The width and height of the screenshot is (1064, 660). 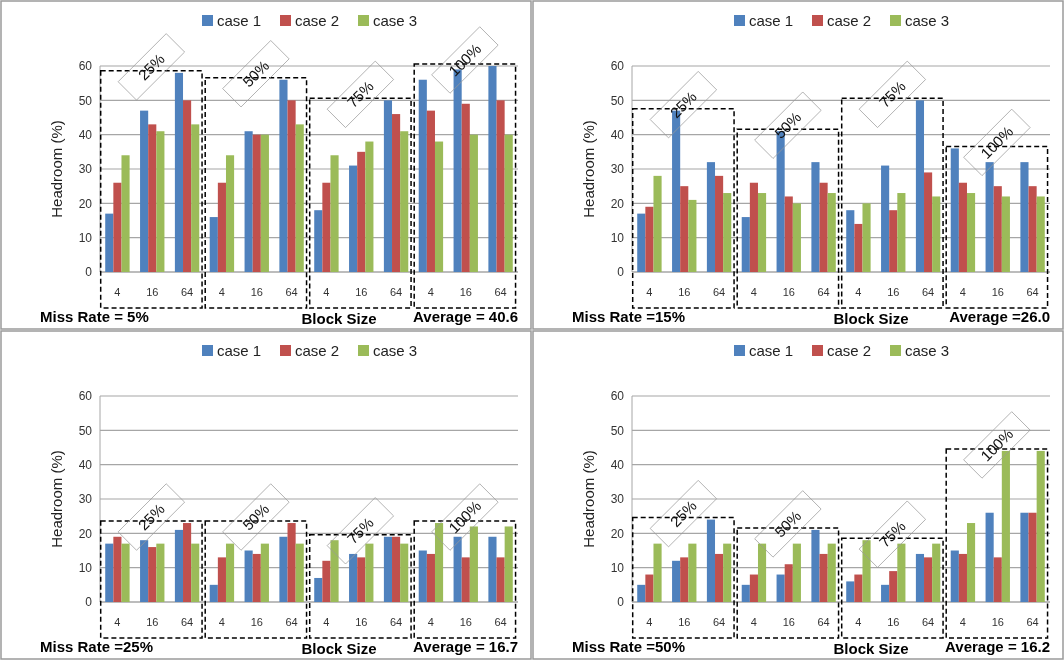 What do you see at coordinates (94, 316) in the screenshot?
I see `text: Miss Rate = 5%` at bounding box center [94, 316].